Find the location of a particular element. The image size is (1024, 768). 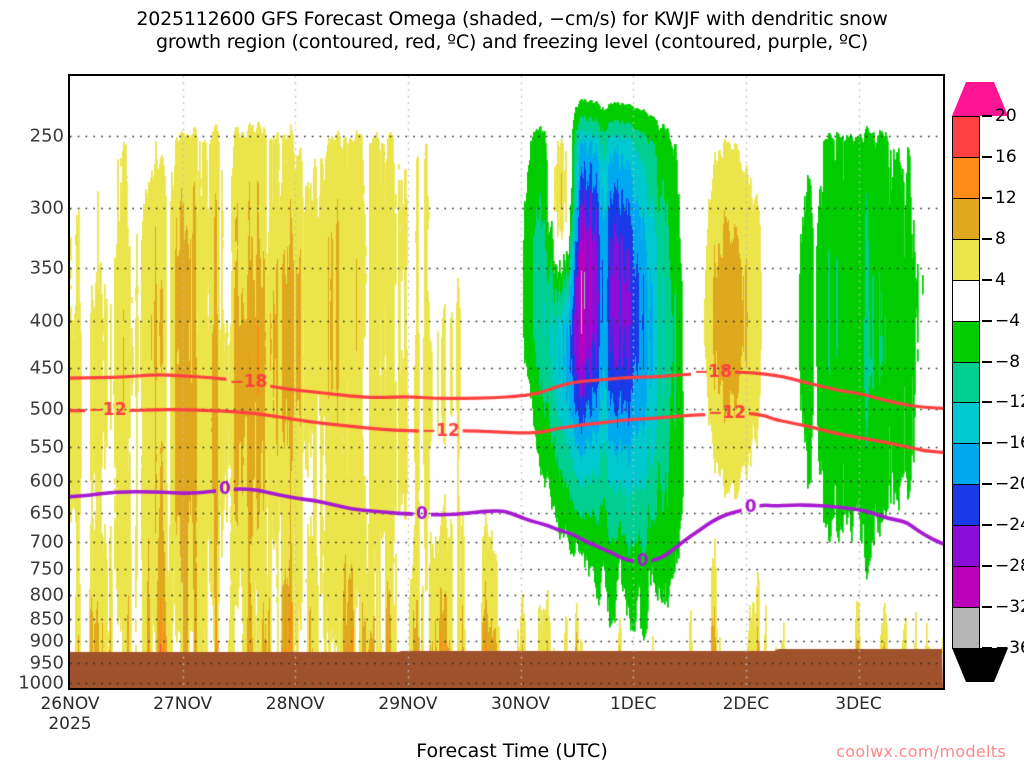

x-tick-label: 26NOV 2025 is located at coordinates (70, 714).